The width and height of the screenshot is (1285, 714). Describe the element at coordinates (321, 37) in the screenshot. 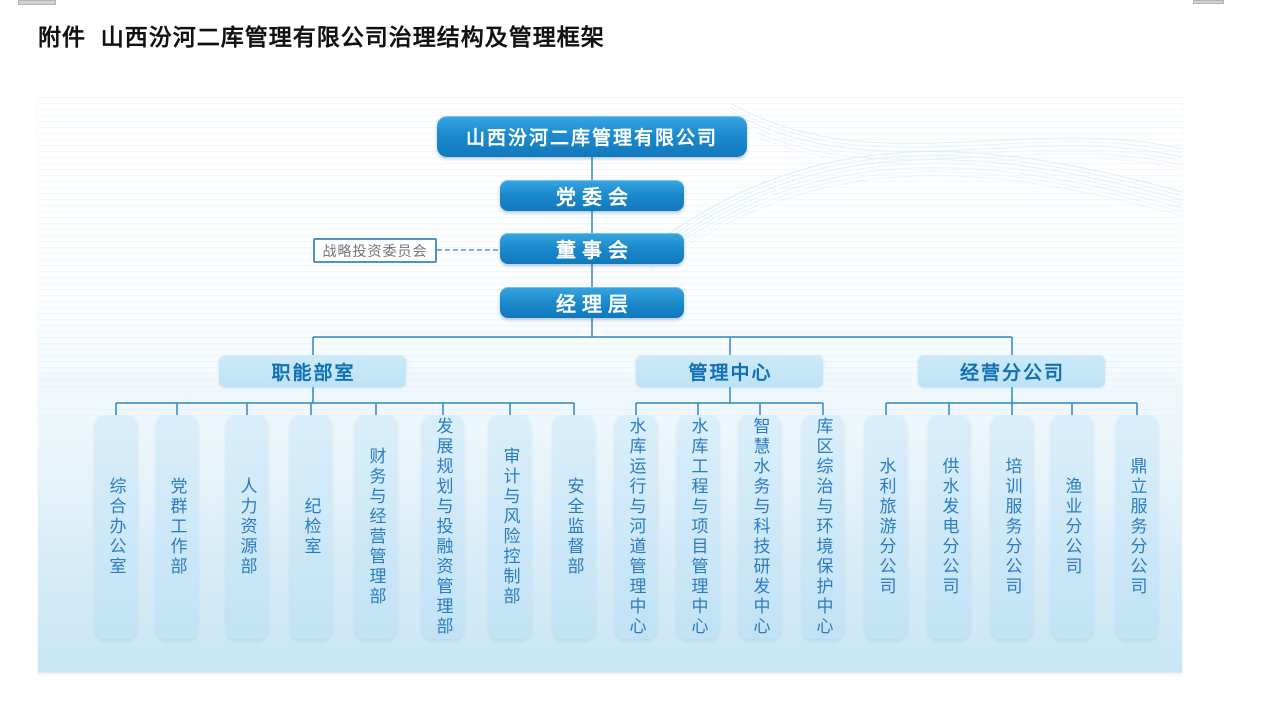

I see `page-title: 附件 山西汾河二库管理有限公司治理结构及管理框架` at that location.